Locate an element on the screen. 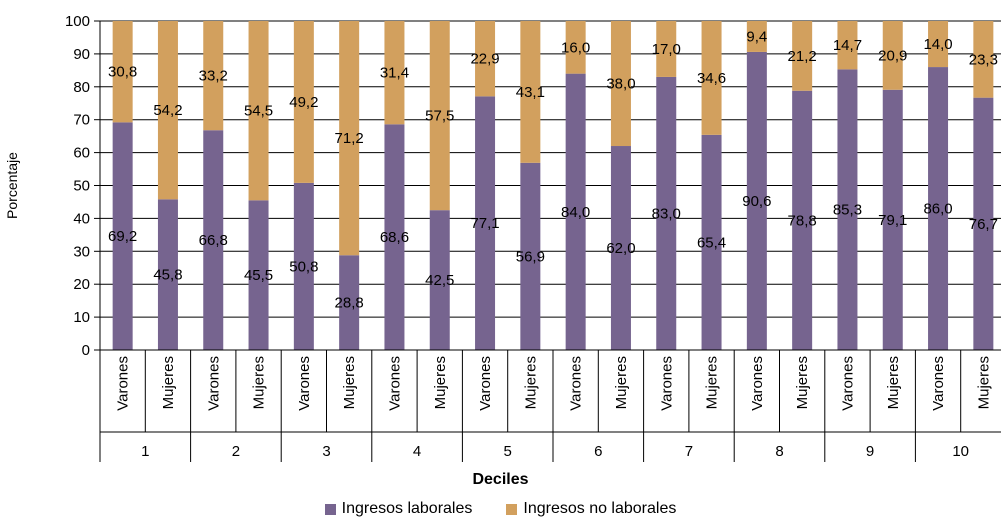 The width and height of the screenshot is (1001, 522). data-label-no-laborales: 20,9 is located at coordinates (892, 55).